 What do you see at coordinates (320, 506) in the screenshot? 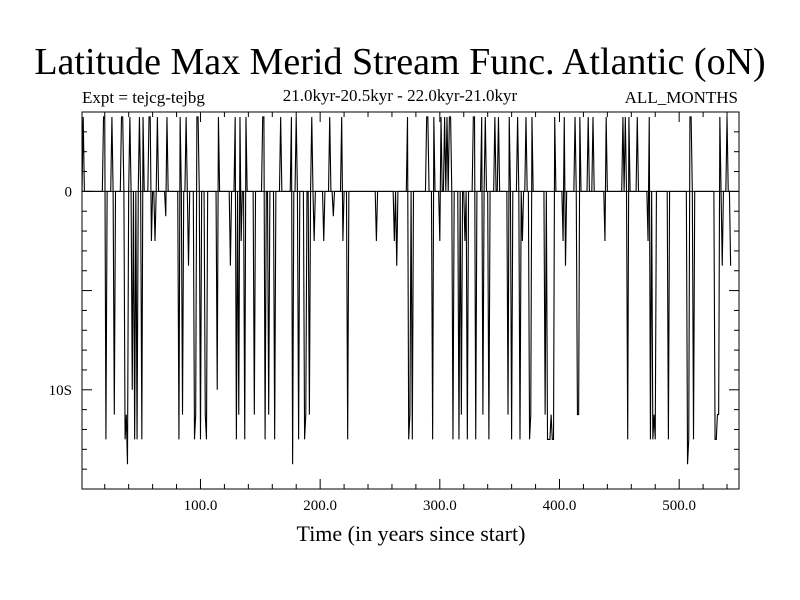
I see `x-tick-label: 200.0` at bounding box center [320, 506].